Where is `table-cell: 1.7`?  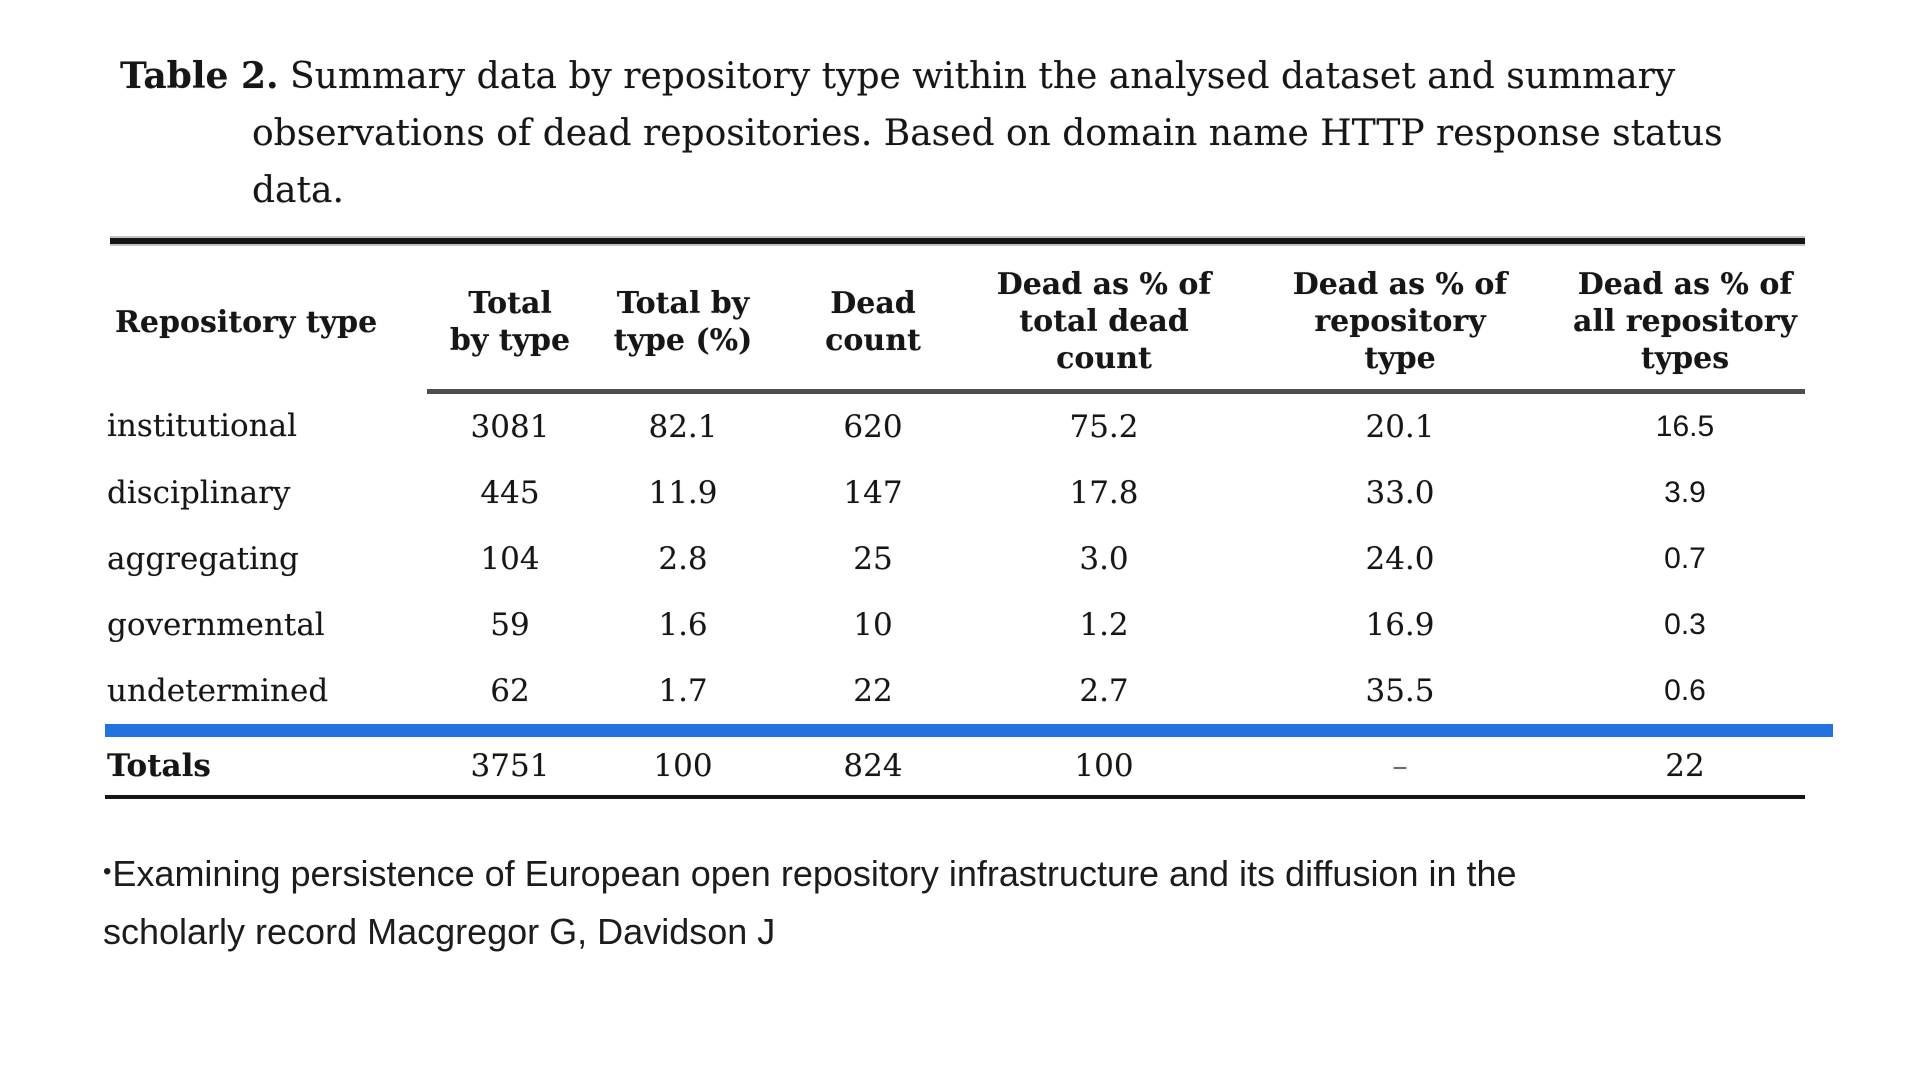
table-cell: 1.7 is located at coordinates (683, 691).